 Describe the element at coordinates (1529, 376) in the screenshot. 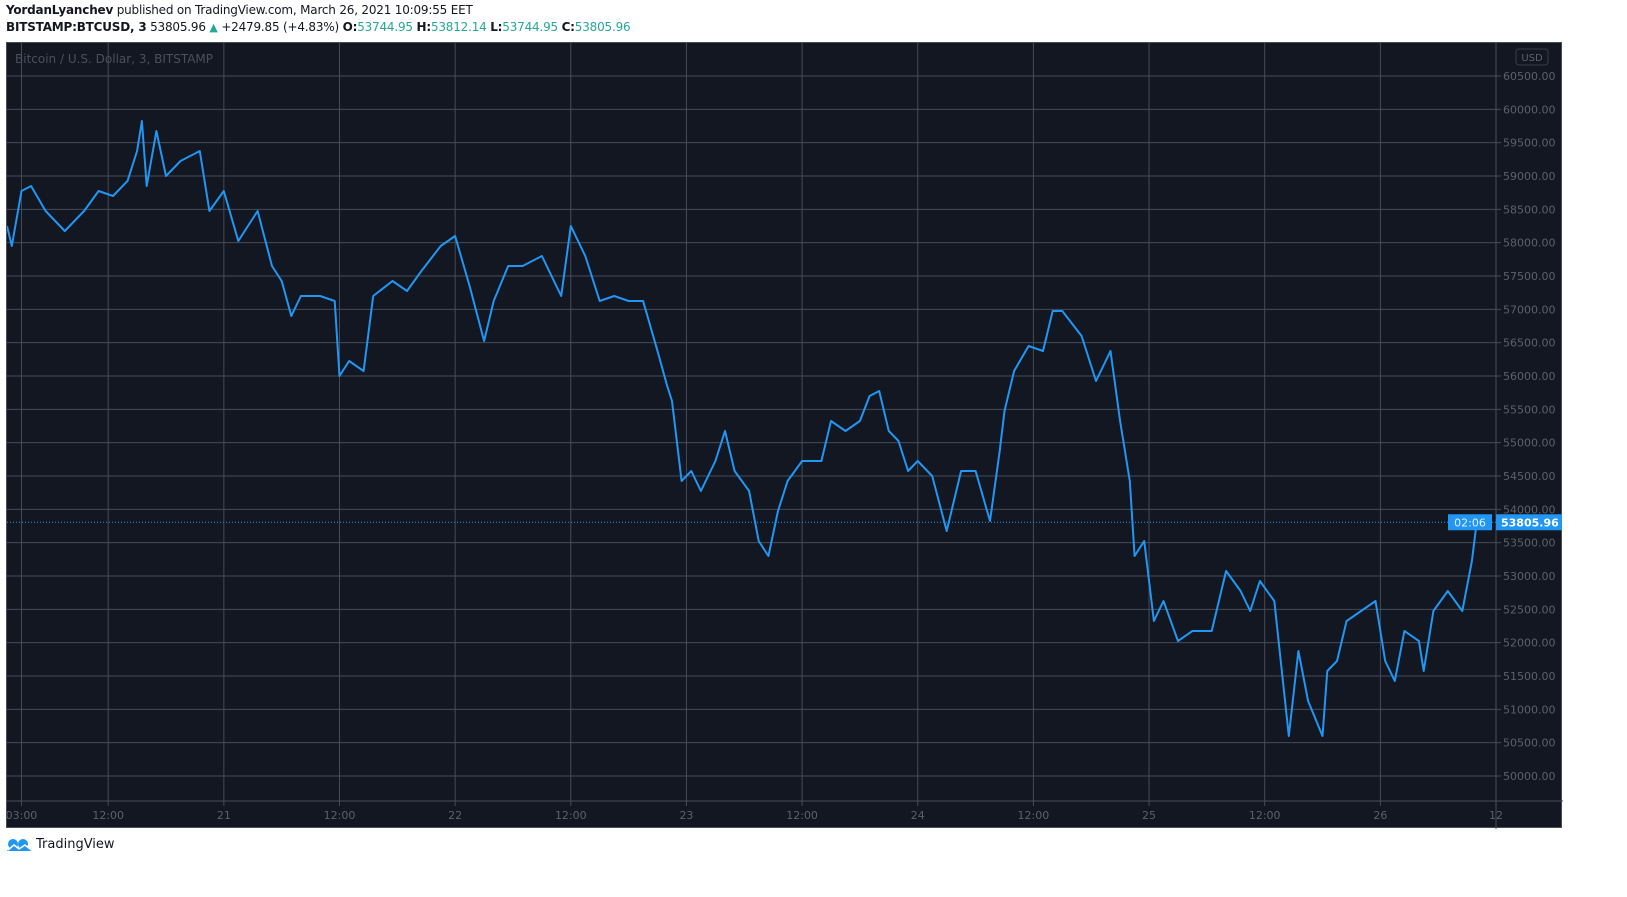

I see `y-tick-label: 56000.00` at that location.